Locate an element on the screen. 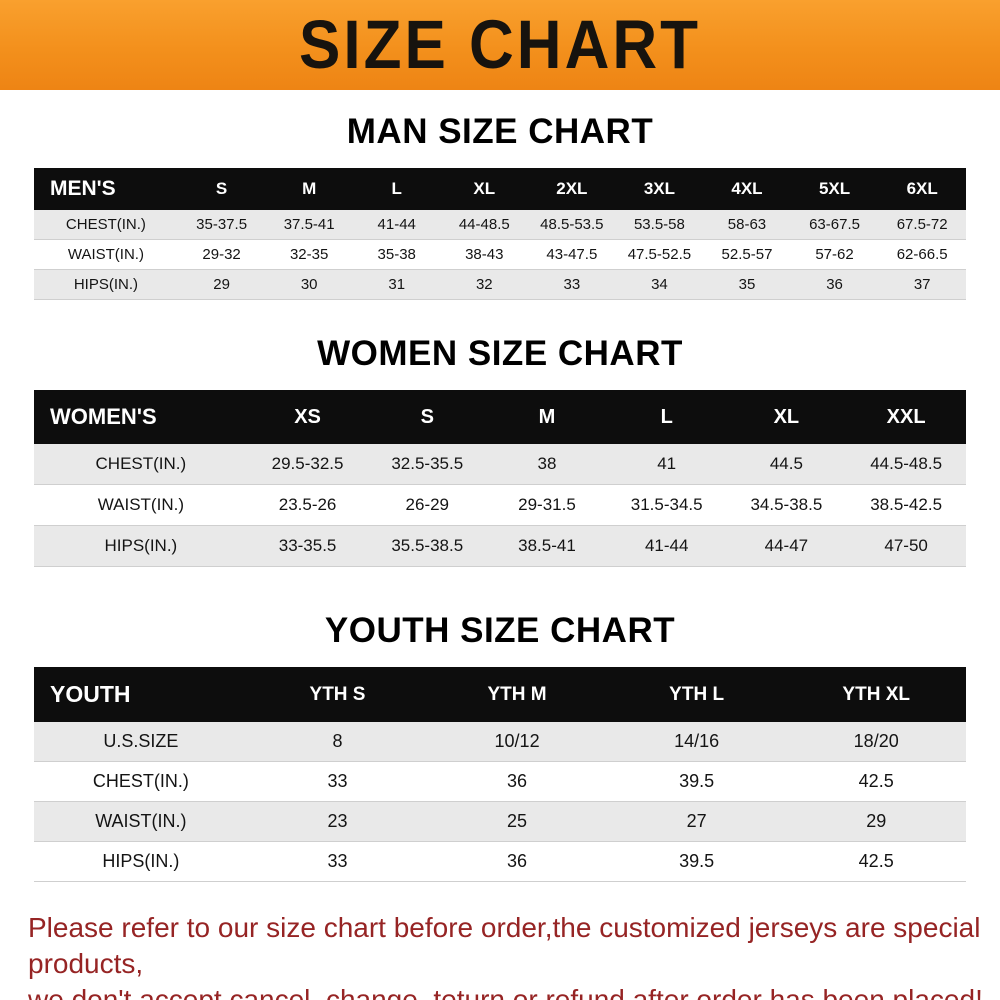  size-value: 29.5-32.5 is located at coordinates (307, 463).